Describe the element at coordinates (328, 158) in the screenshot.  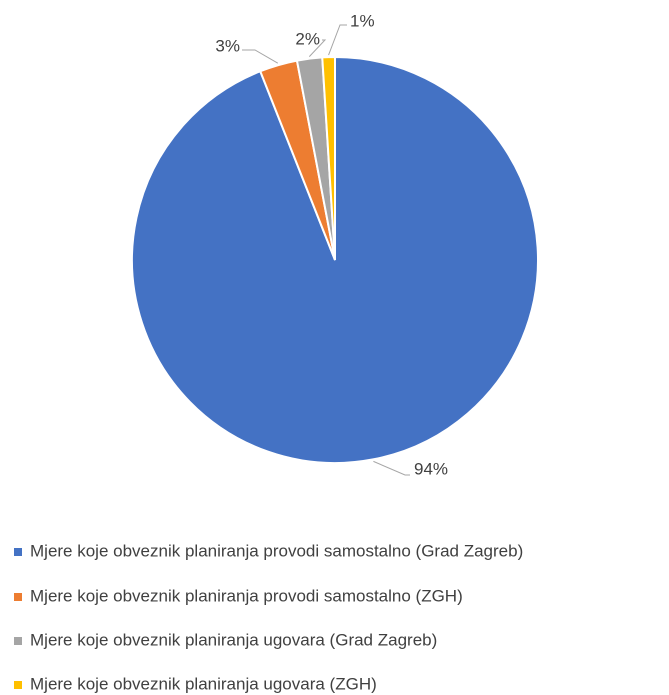
I see `pie-slice` at that location.